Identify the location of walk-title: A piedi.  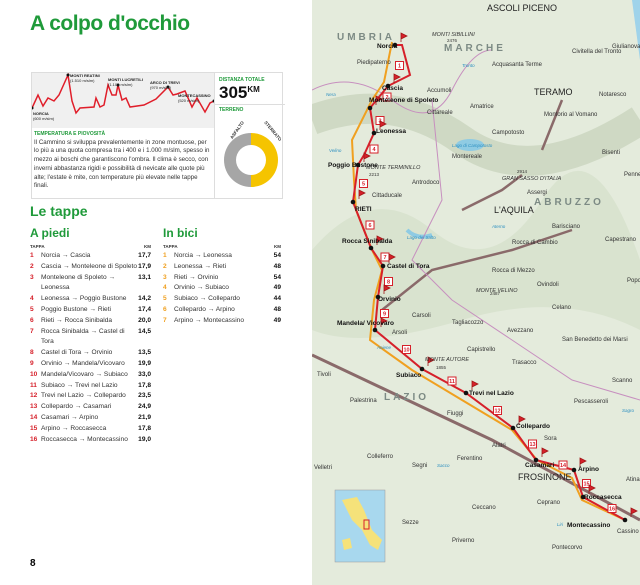
(50, 233).